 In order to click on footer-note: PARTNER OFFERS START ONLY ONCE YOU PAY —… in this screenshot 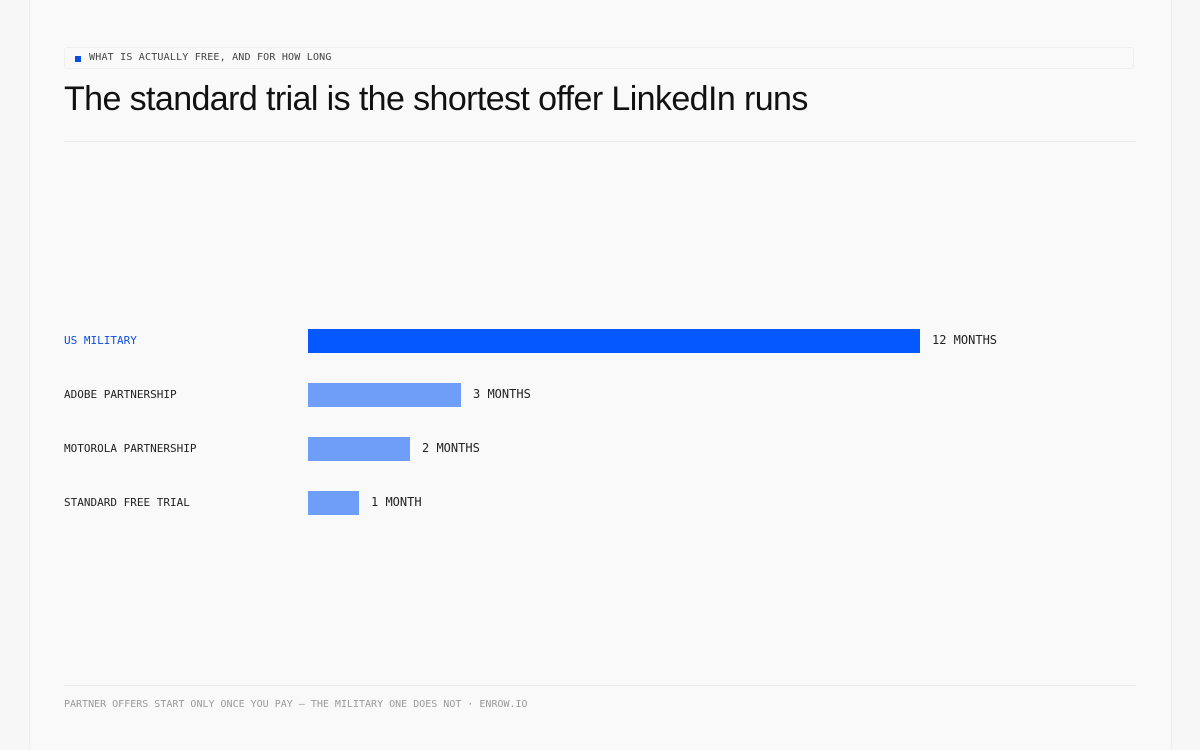, I will do `click(296, 704)`.